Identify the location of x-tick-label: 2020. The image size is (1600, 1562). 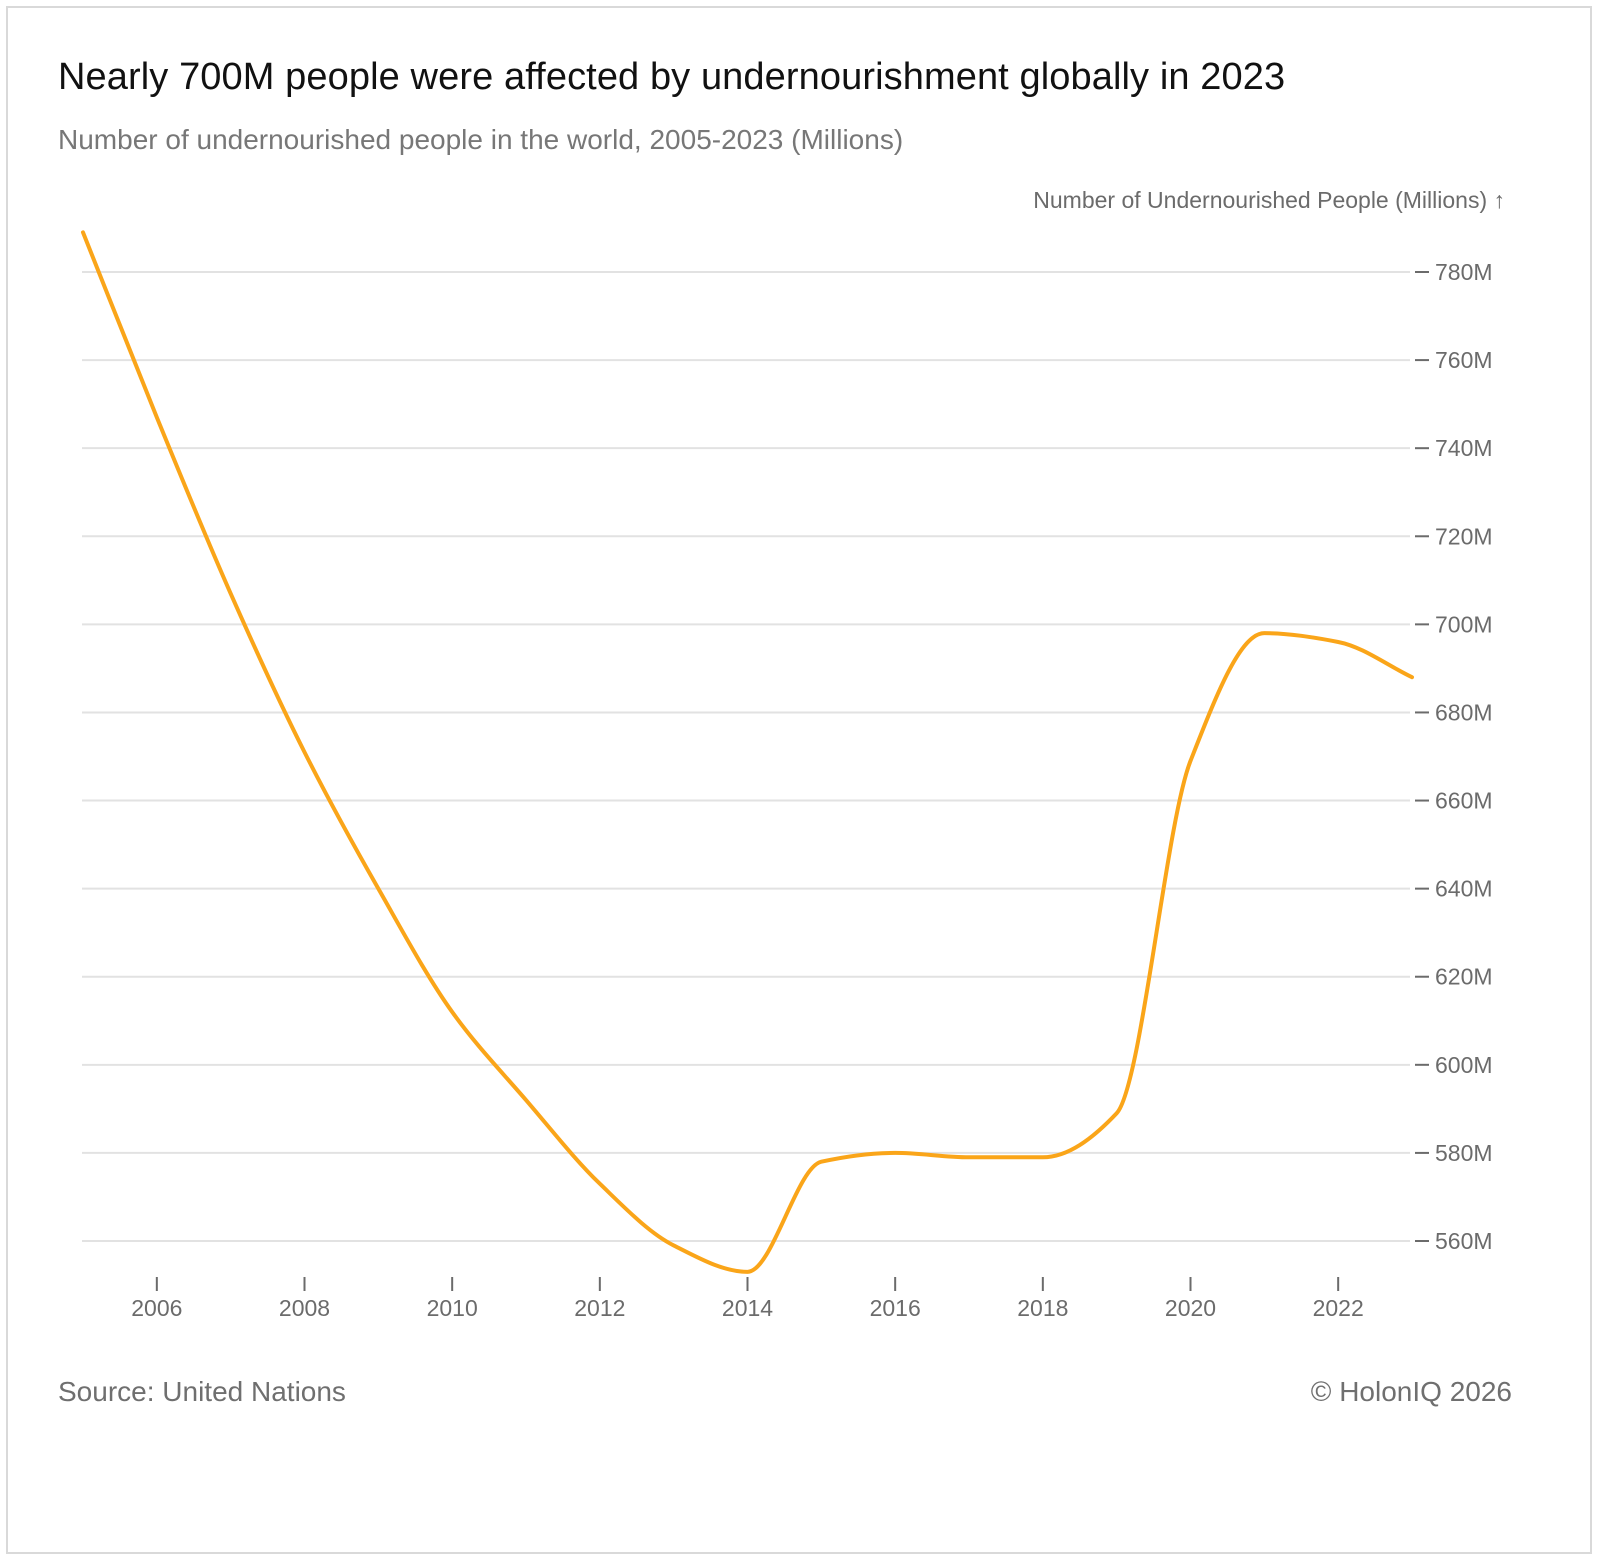
(1190, 1308).